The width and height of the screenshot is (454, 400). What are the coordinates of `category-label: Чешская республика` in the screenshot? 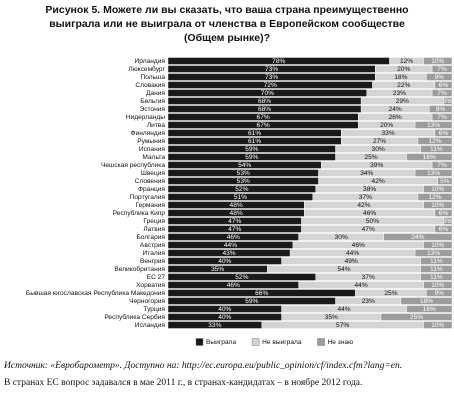 It's located at (133, 165).